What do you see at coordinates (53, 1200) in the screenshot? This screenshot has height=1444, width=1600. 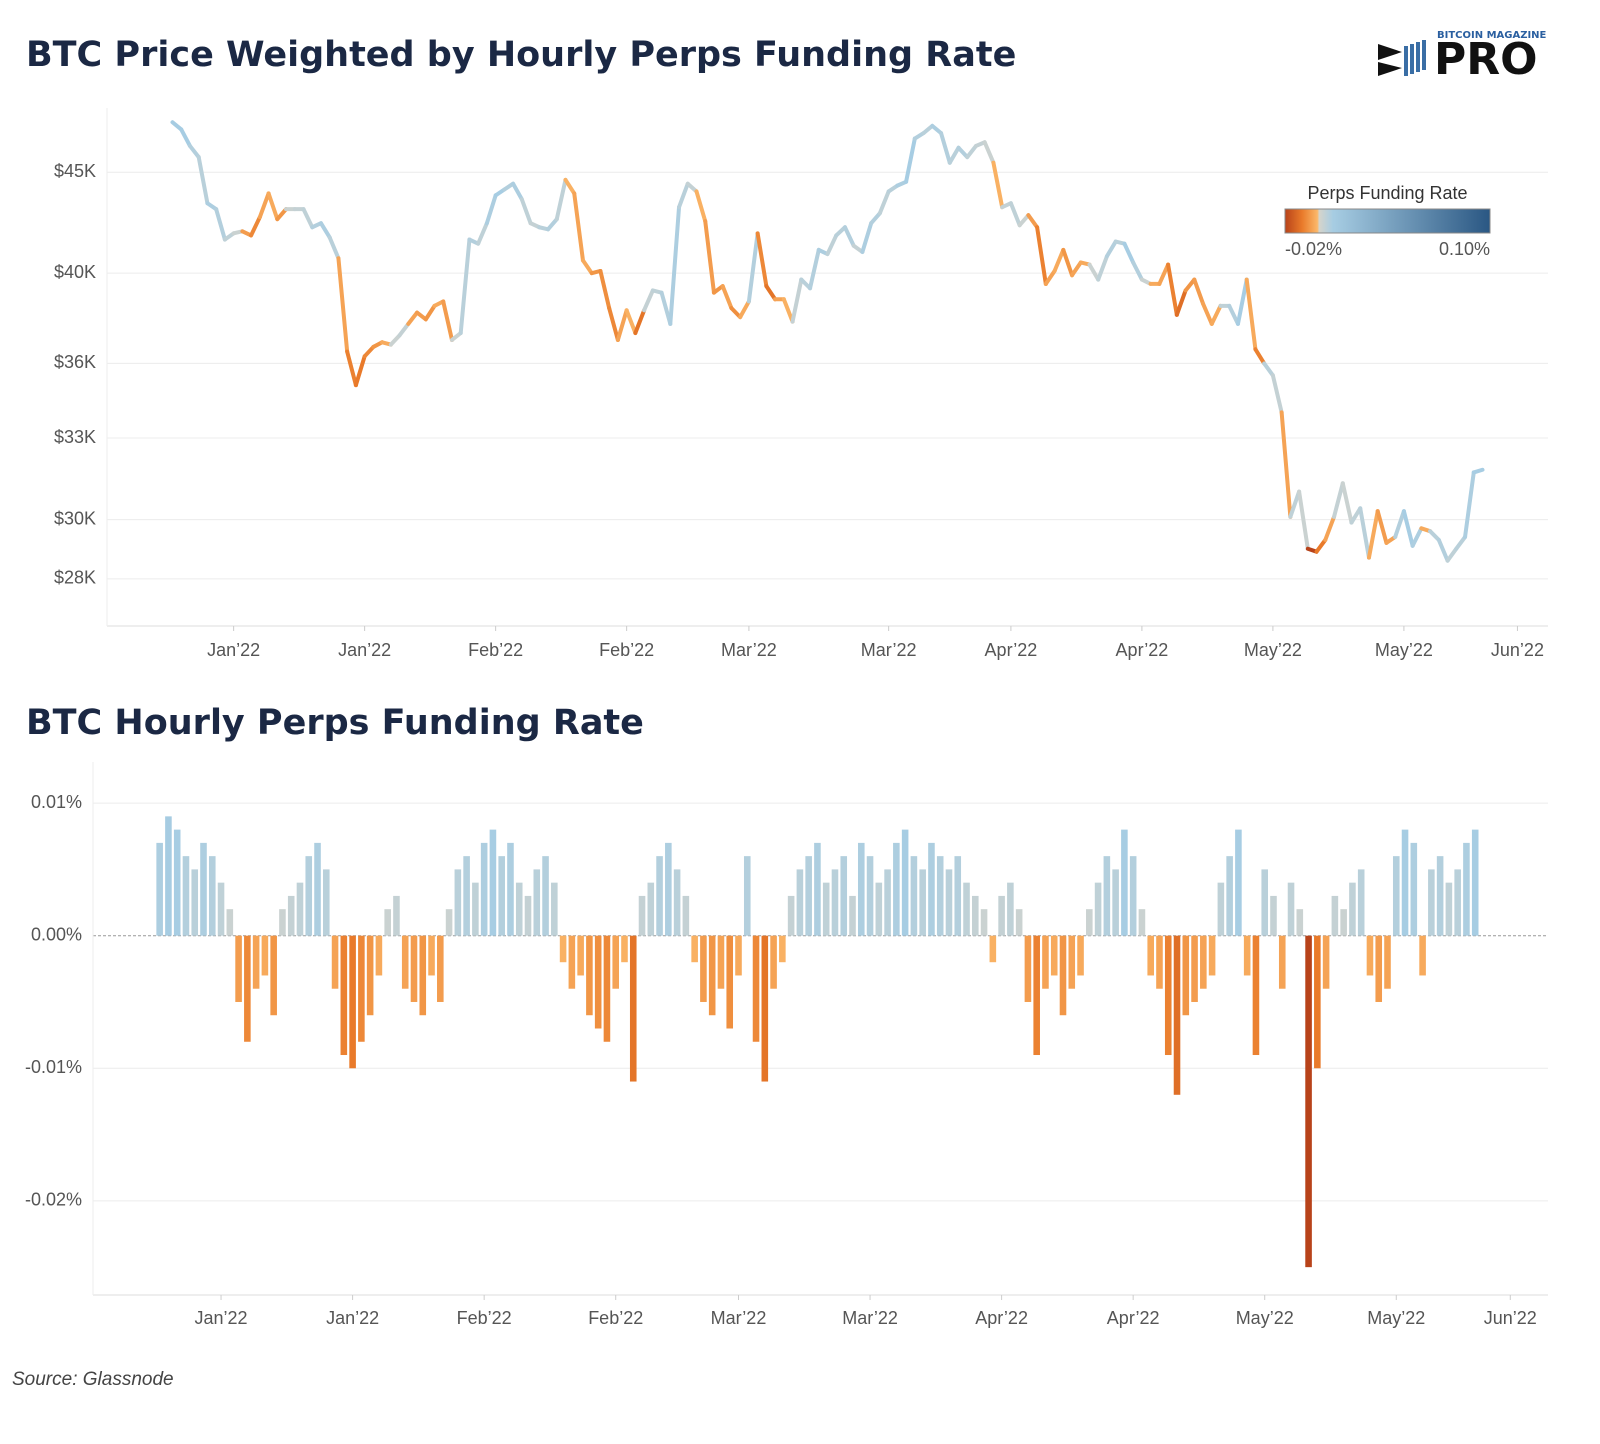 I see `y-tick-label: -0.02%` at bounding box center [53, 1200].